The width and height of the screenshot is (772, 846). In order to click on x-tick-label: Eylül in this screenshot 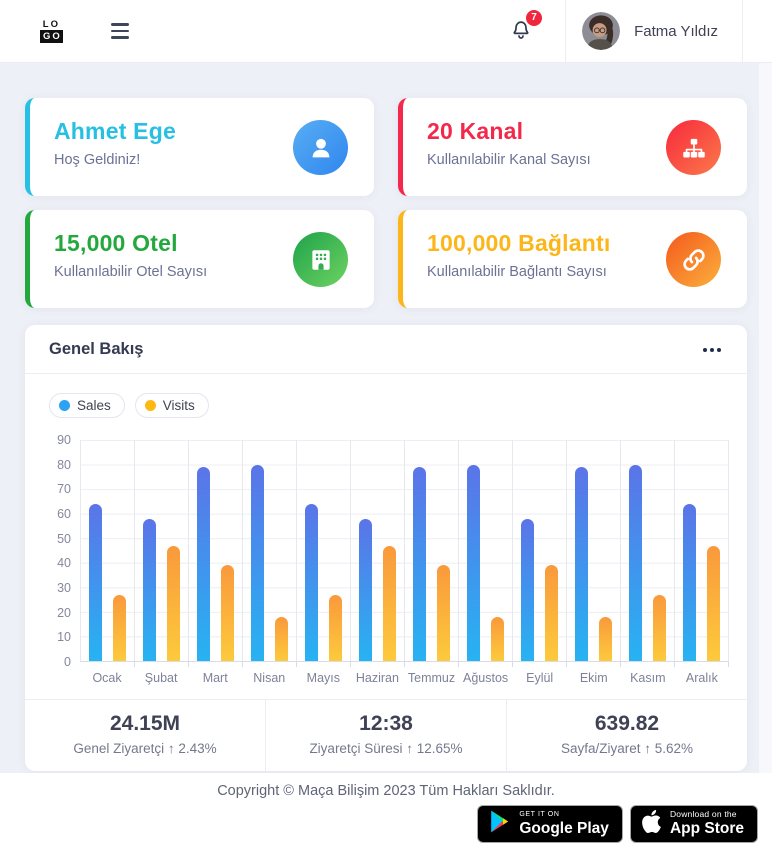, I will do `click(540, 678)`.